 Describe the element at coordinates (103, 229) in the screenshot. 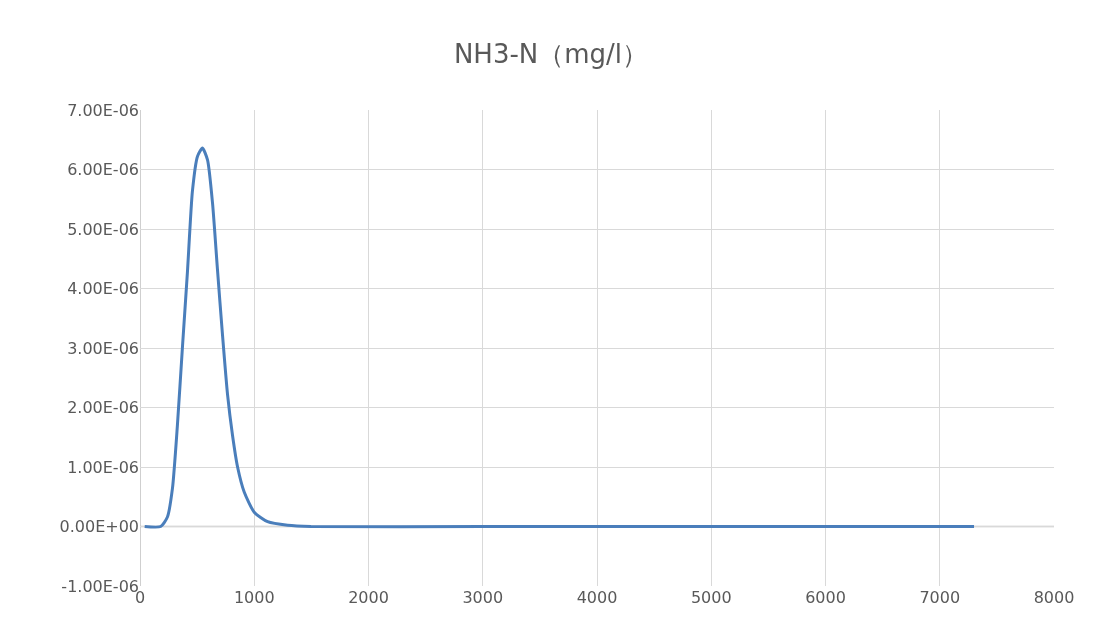

I see `y-tick-label: 5.00E-06` at that location.